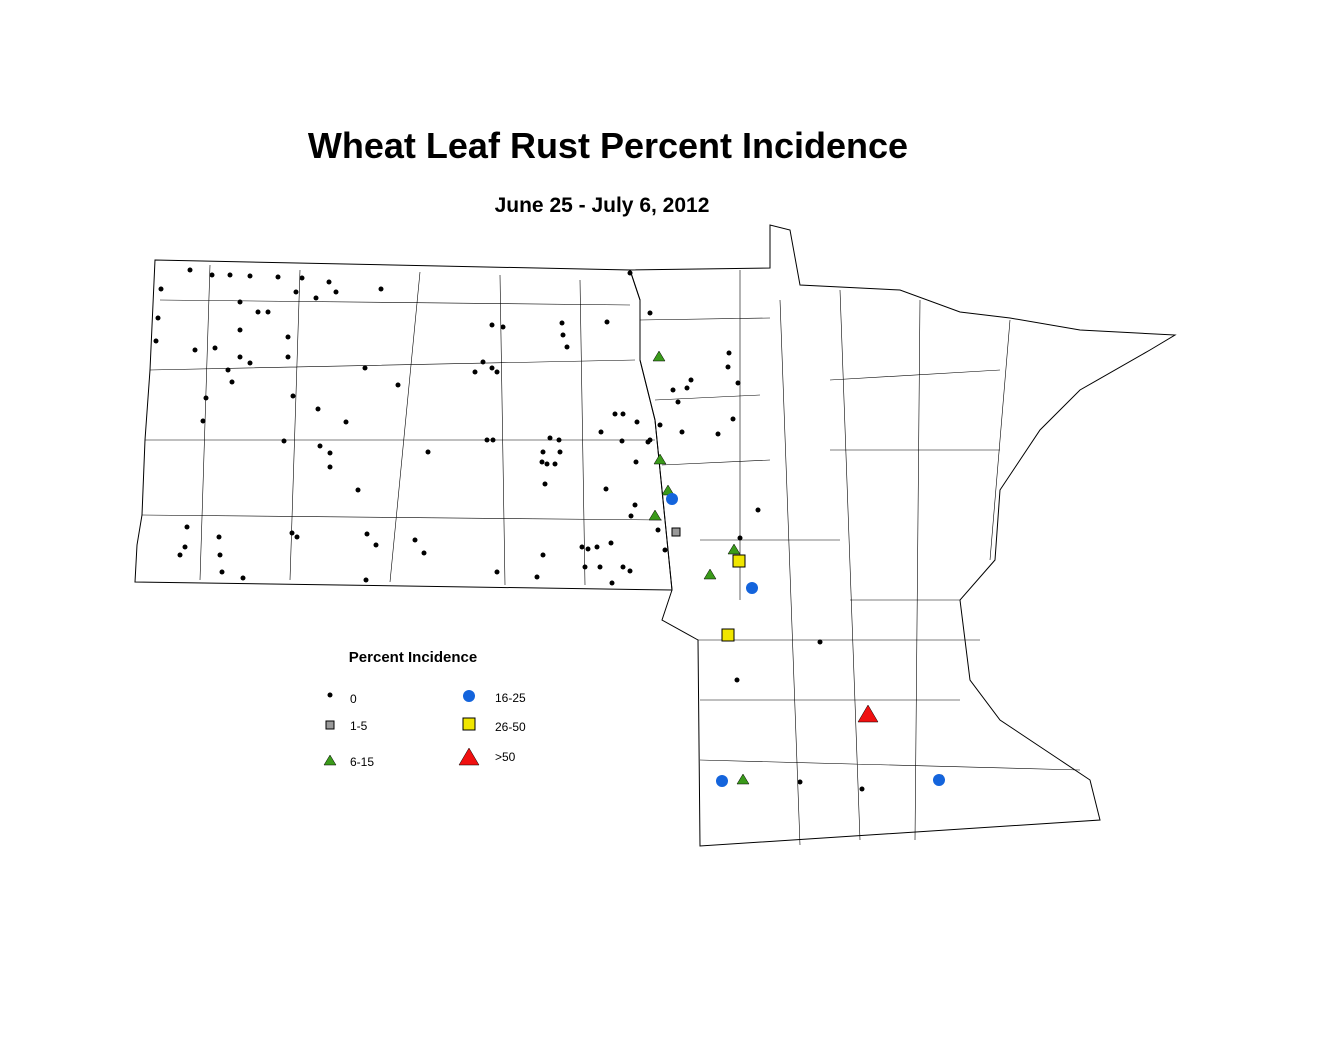 This screenshot has width=1340, height=1051. Describe the element at coordinates (602, 205) in the screenshot. I see `map-subtitle: June 25 - July 6, 2012` at that location.